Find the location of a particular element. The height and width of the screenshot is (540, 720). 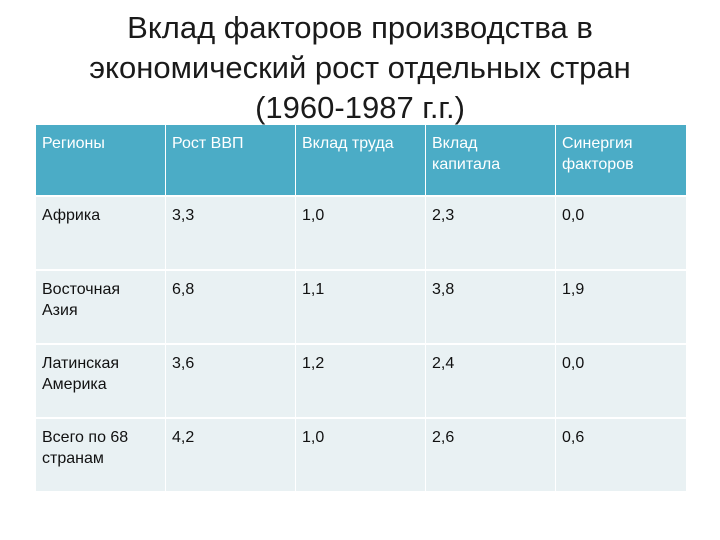

table-row: Восточная Азия 6,8 1,1 3,8 1,9 is located at coordinates (361, 308).